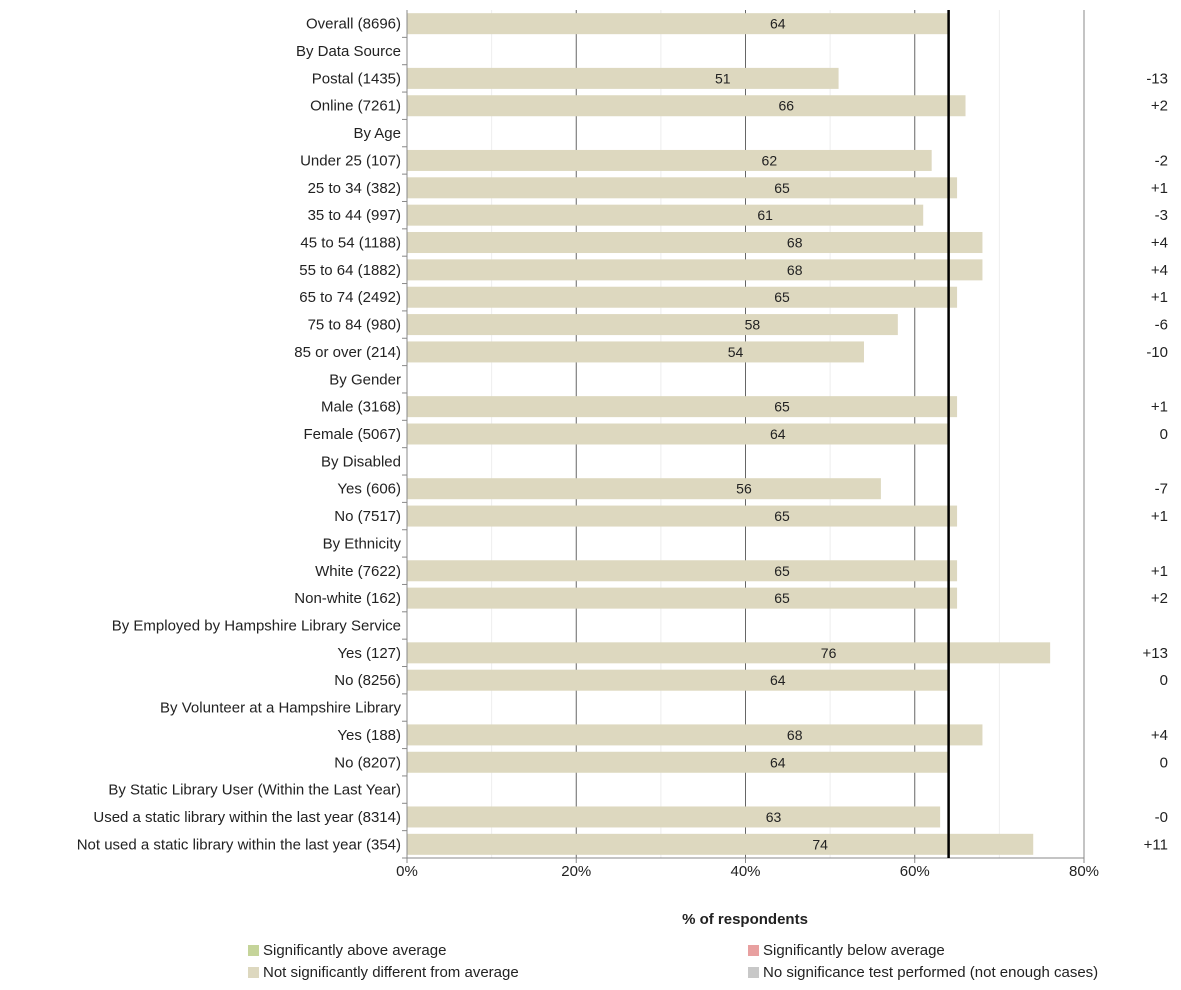 This screenshot has width=1181, height=990. I want to click on difference-label: -13, so click(1157, 78).